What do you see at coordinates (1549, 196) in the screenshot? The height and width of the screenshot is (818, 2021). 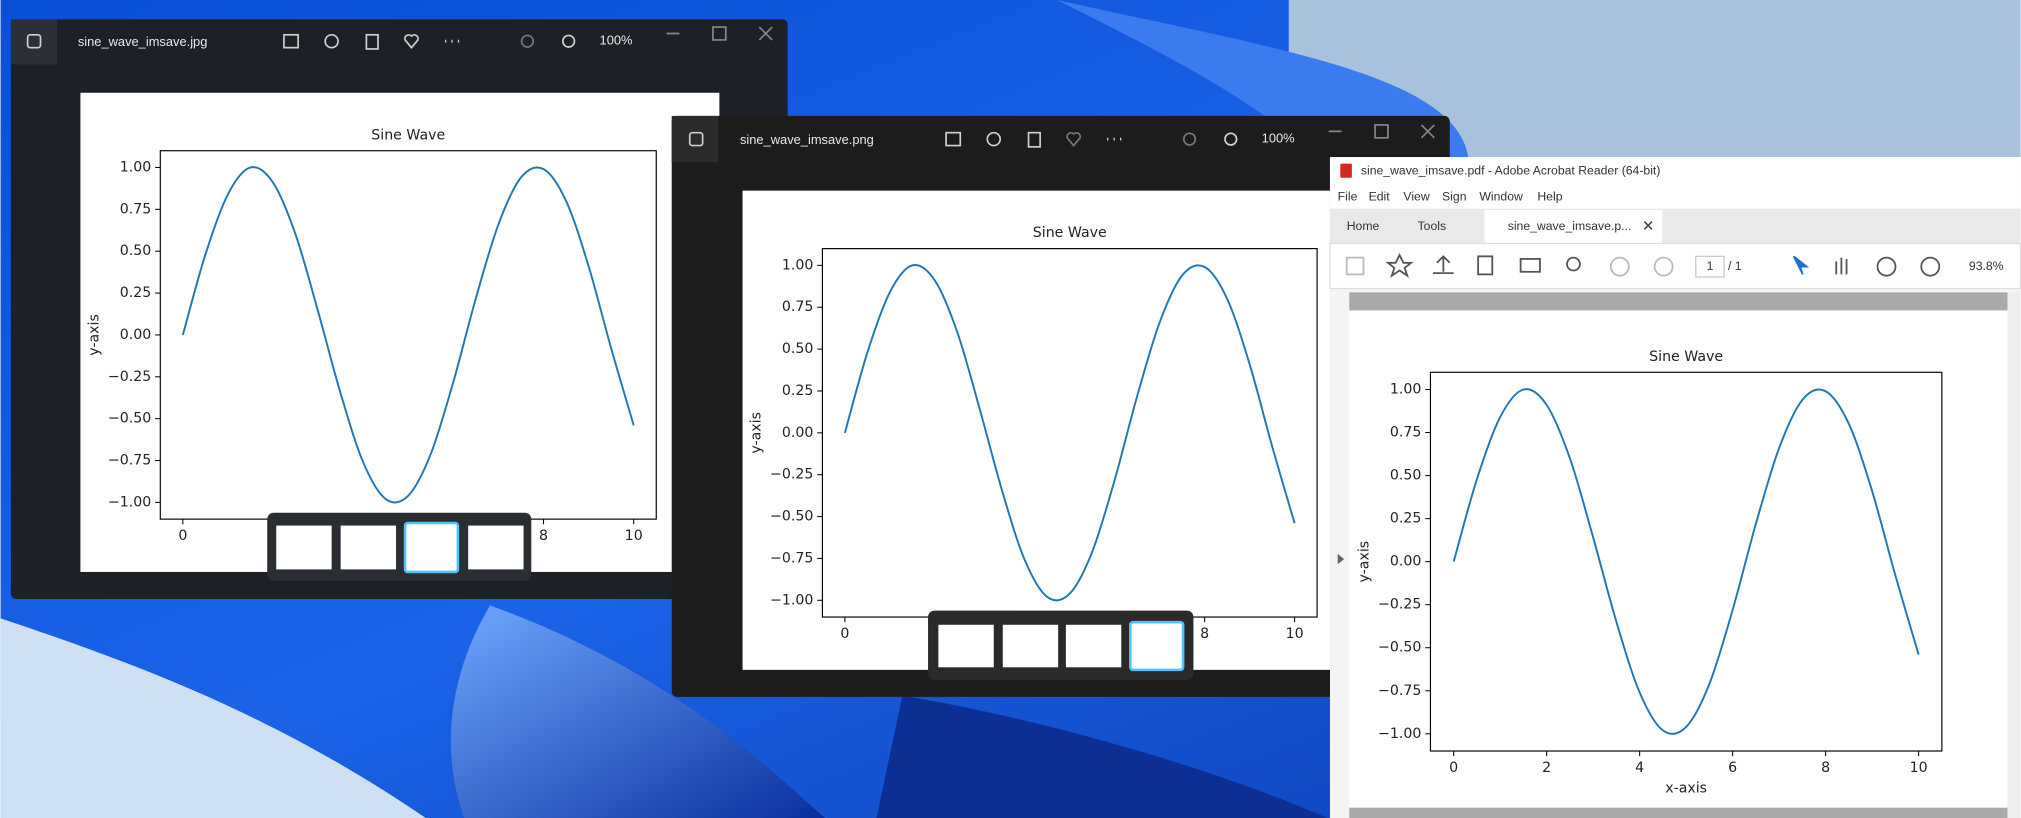 I see `menu-item: Help` at bounding box center [1549, 196].